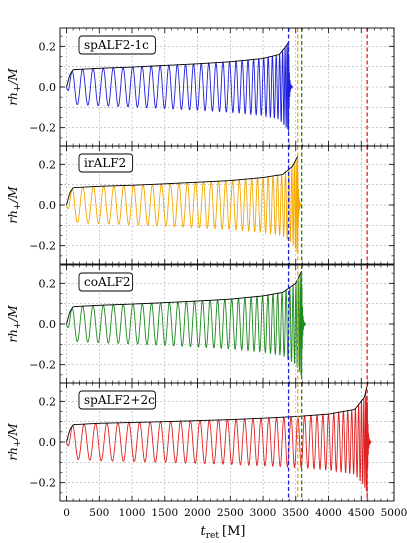  What do you see at coordinates (132, 513) in the screenshot?
I see `x-tick-label: 1000` at bounding box center [132, 513].